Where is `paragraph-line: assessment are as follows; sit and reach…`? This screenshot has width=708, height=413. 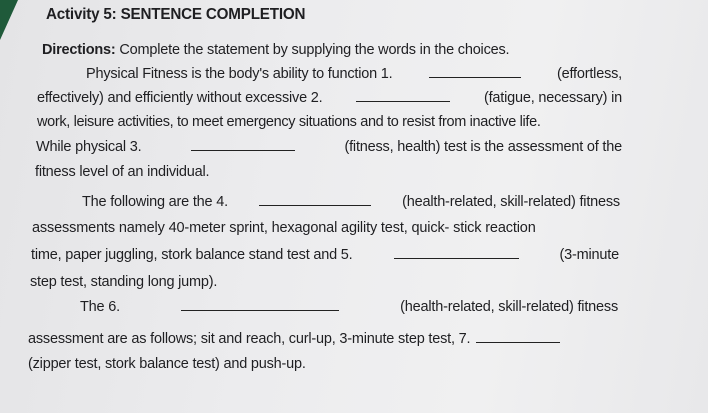
paragraph-line: assessment are as follows; sit and reach… is located at coordinates (294, 339).